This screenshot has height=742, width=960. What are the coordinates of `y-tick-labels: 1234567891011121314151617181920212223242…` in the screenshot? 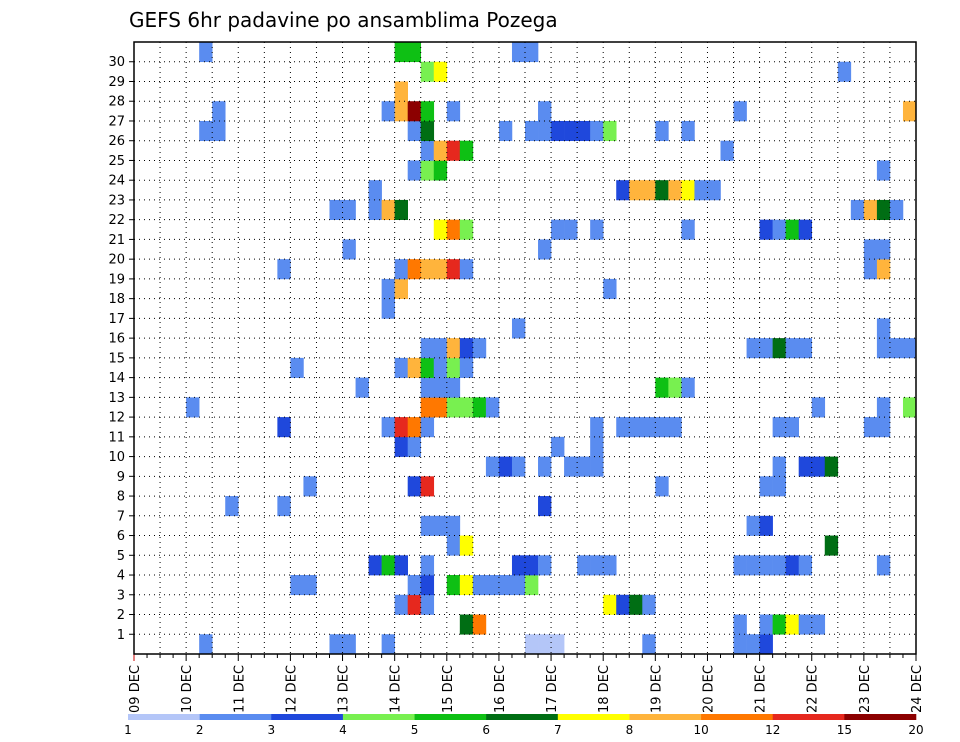 It's located at (116, 349).